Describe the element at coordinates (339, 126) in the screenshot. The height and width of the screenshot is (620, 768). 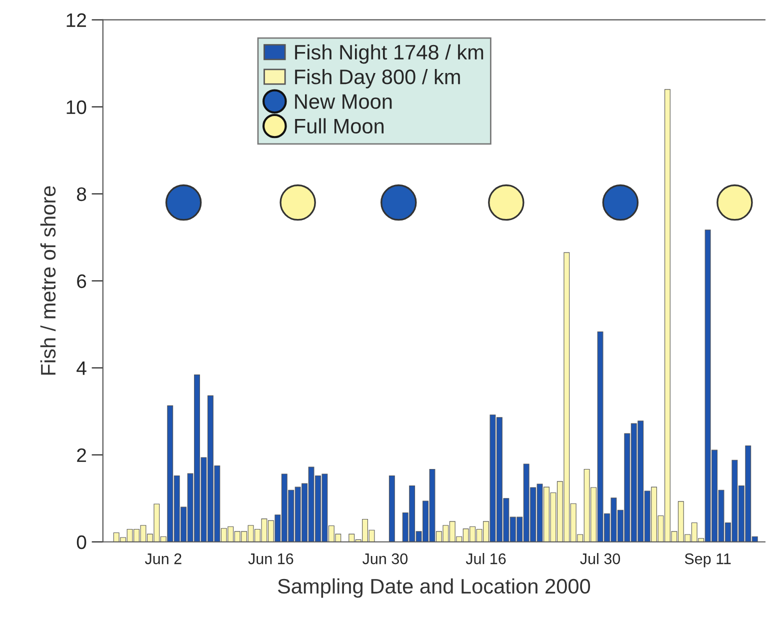
I see `legend-label: Full Moon` at that location.